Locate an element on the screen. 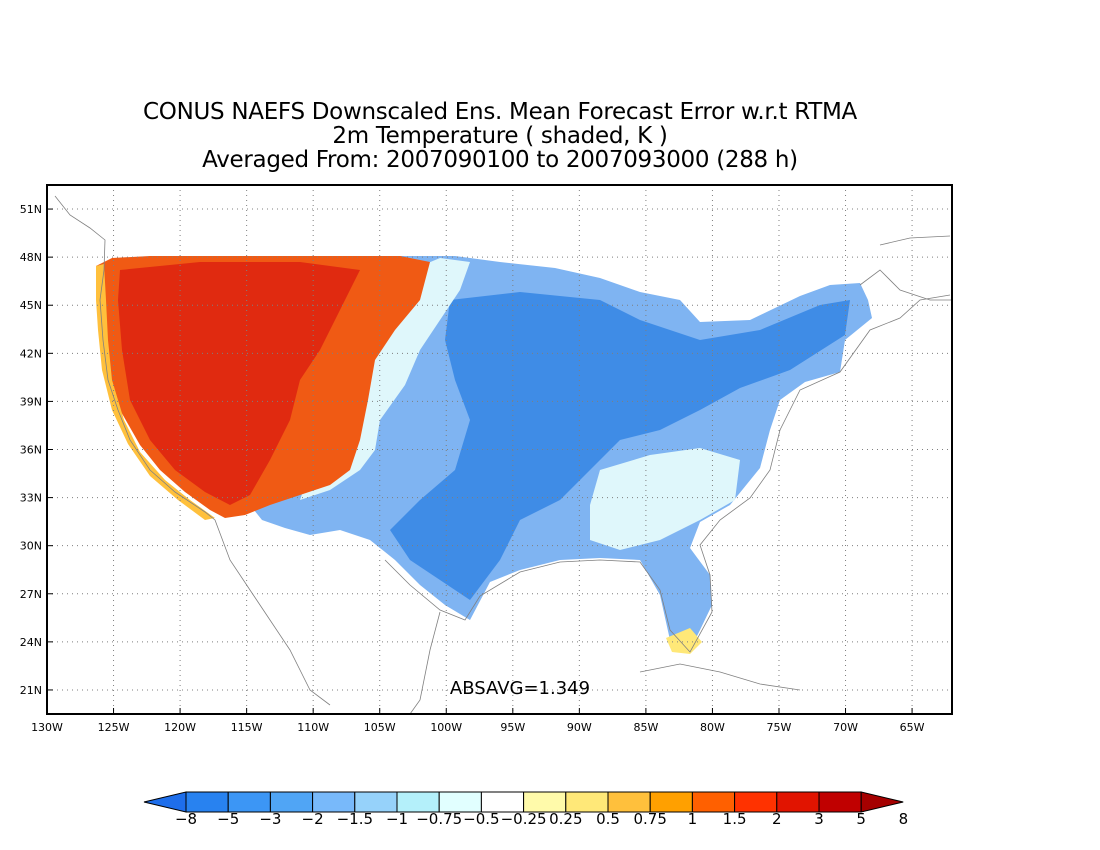 This screenshot has width=1100, height=850. colorbar-label: 0.75 is located at coordinates (649, 819).